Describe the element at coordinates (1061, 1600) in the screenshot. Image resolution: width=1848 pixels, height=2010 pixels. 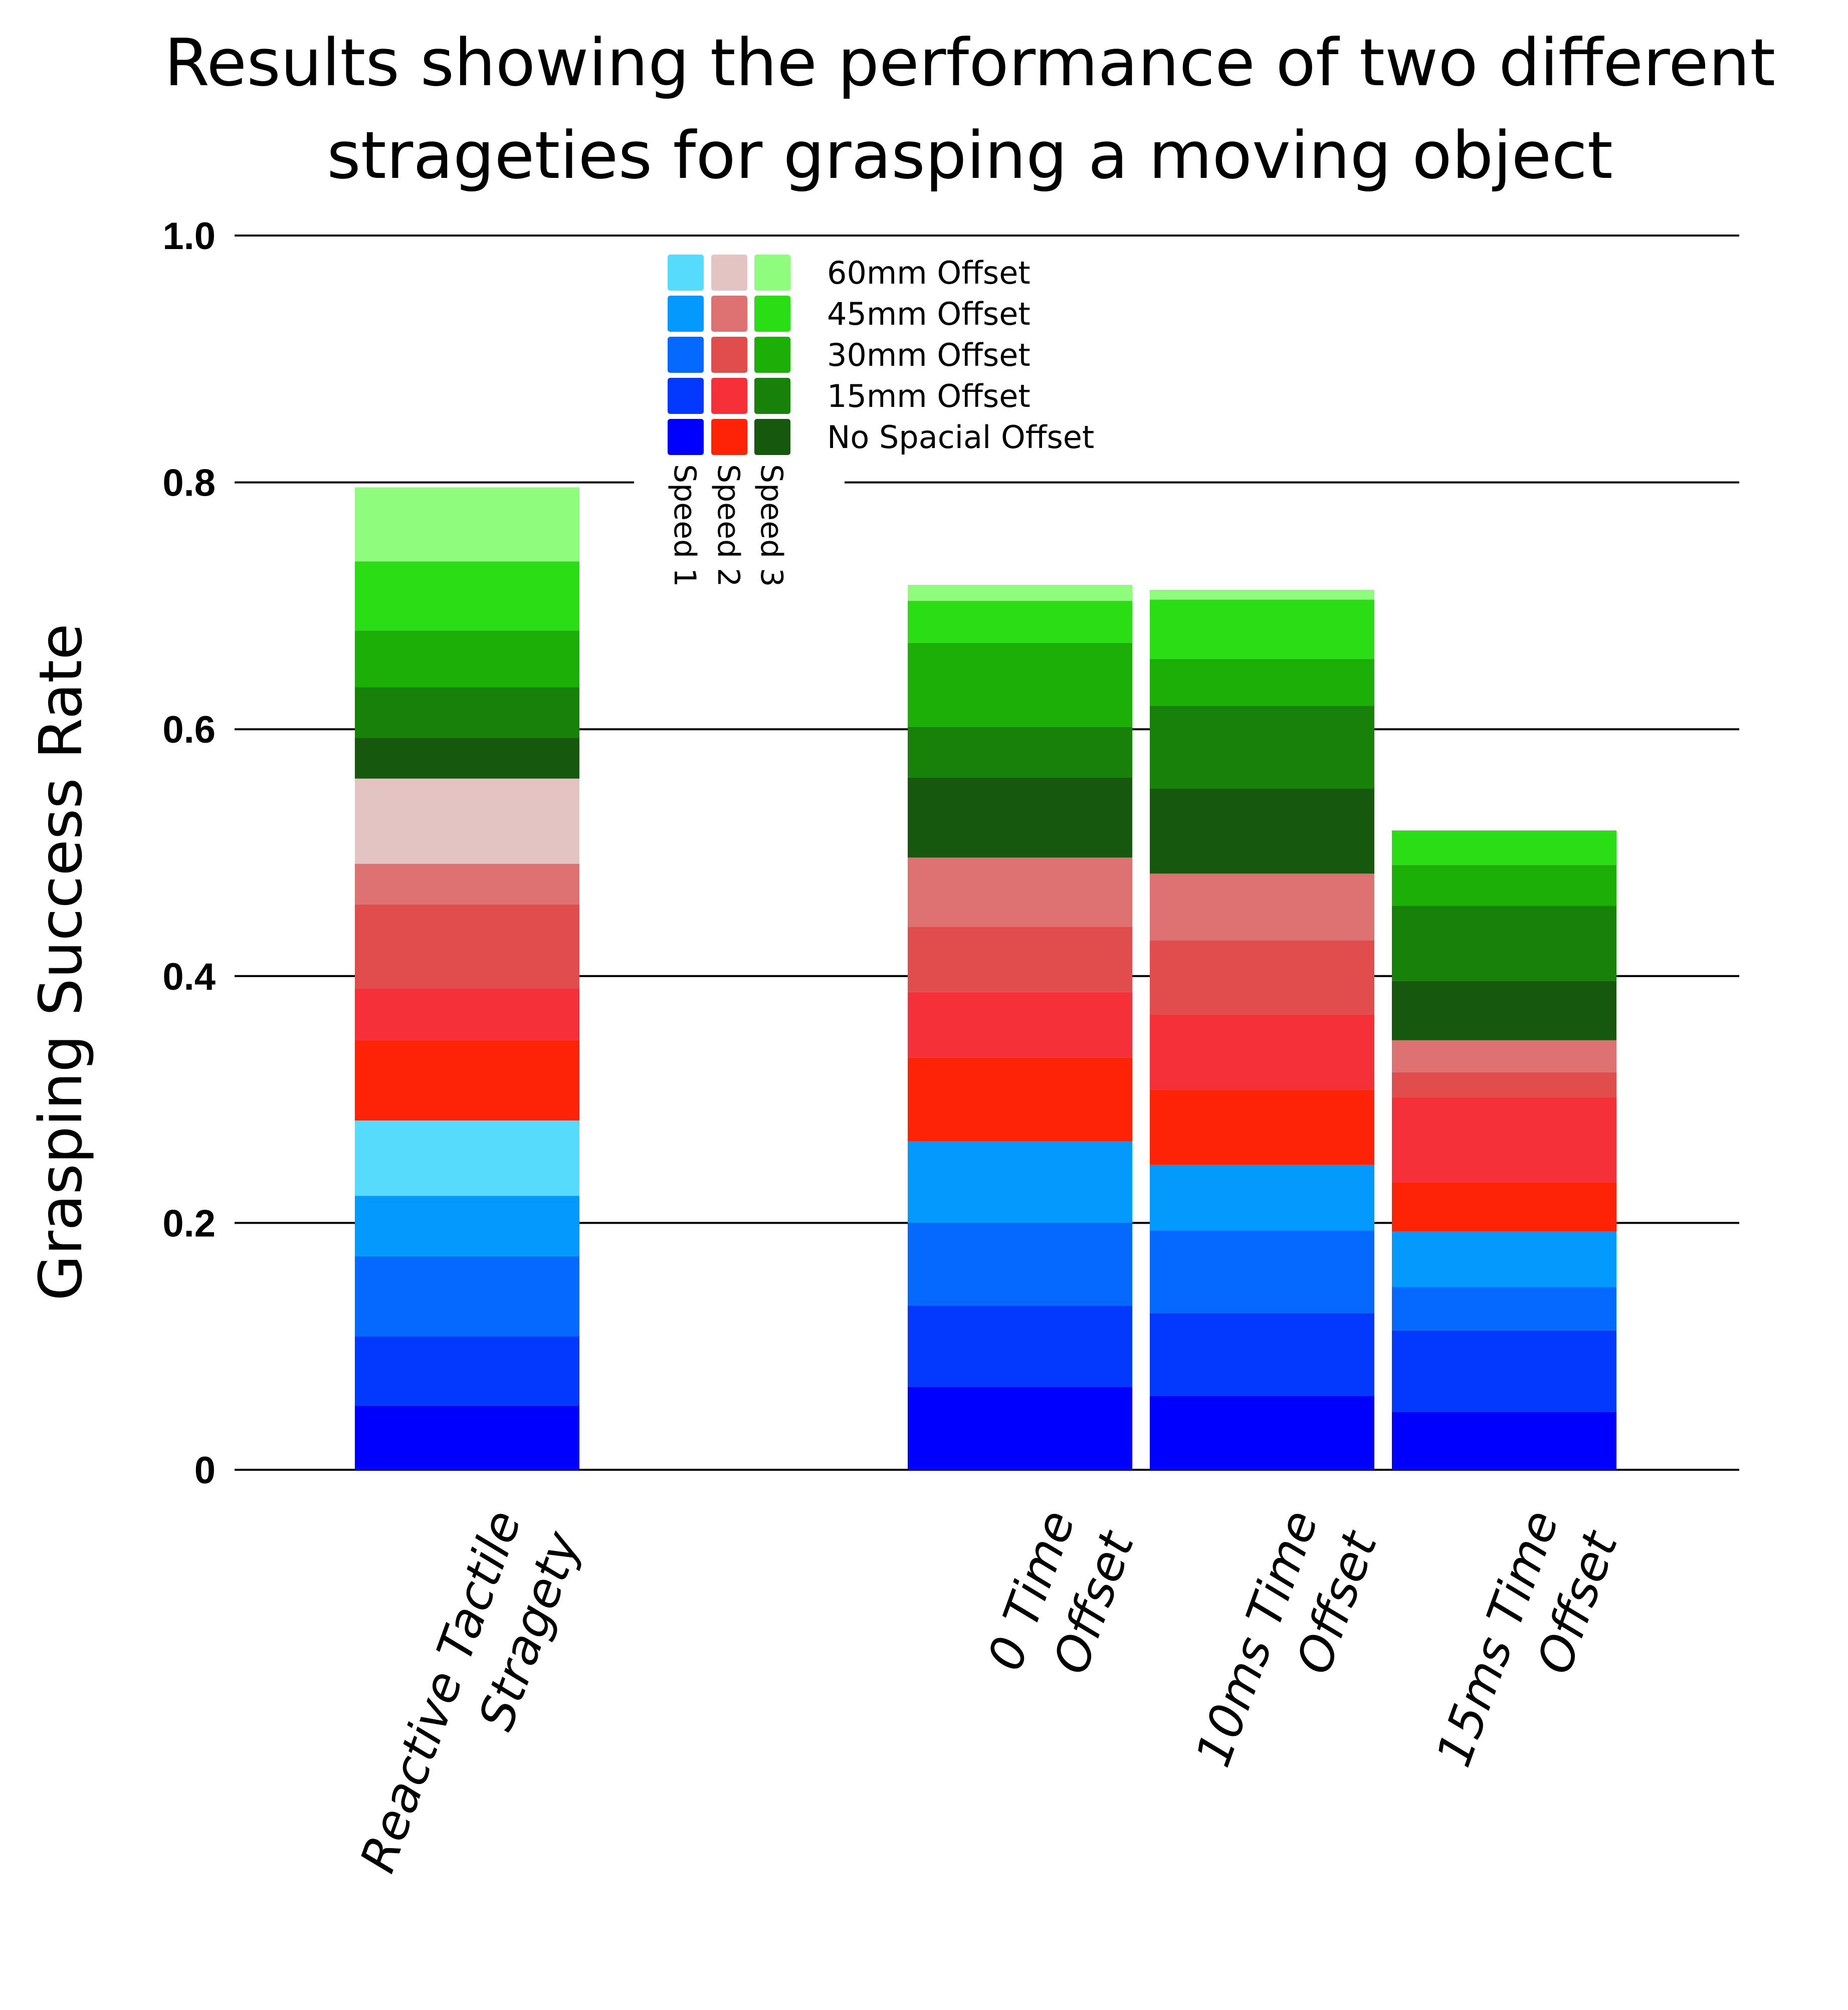
I see `x-category-label: 0 TimeOffset` at that location.